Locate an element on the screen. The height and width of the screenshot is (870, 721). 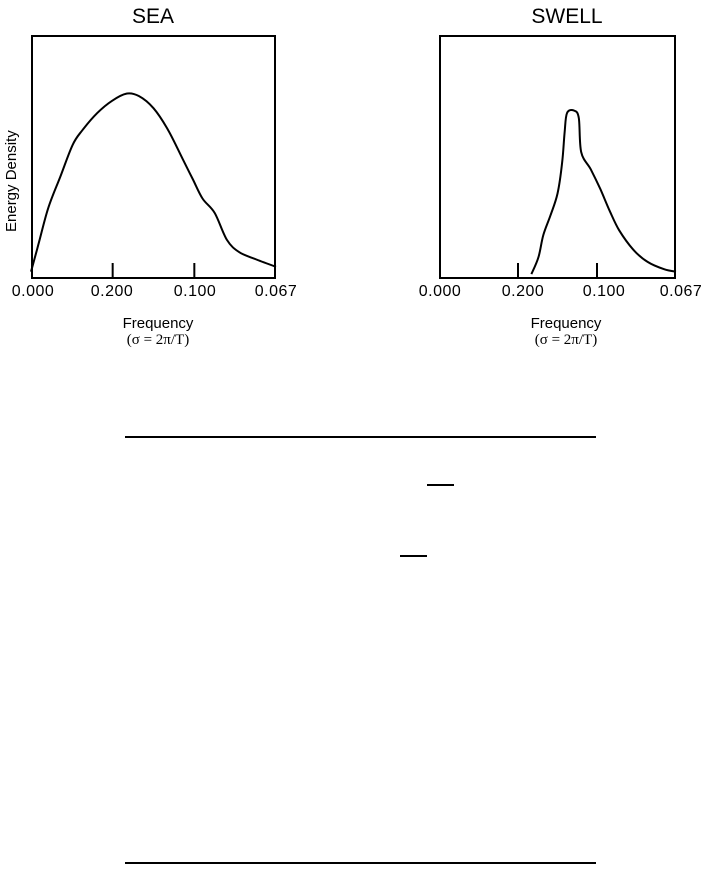
sea-x-tick-label-1: 0.200 is located at coordinates (112, 291).